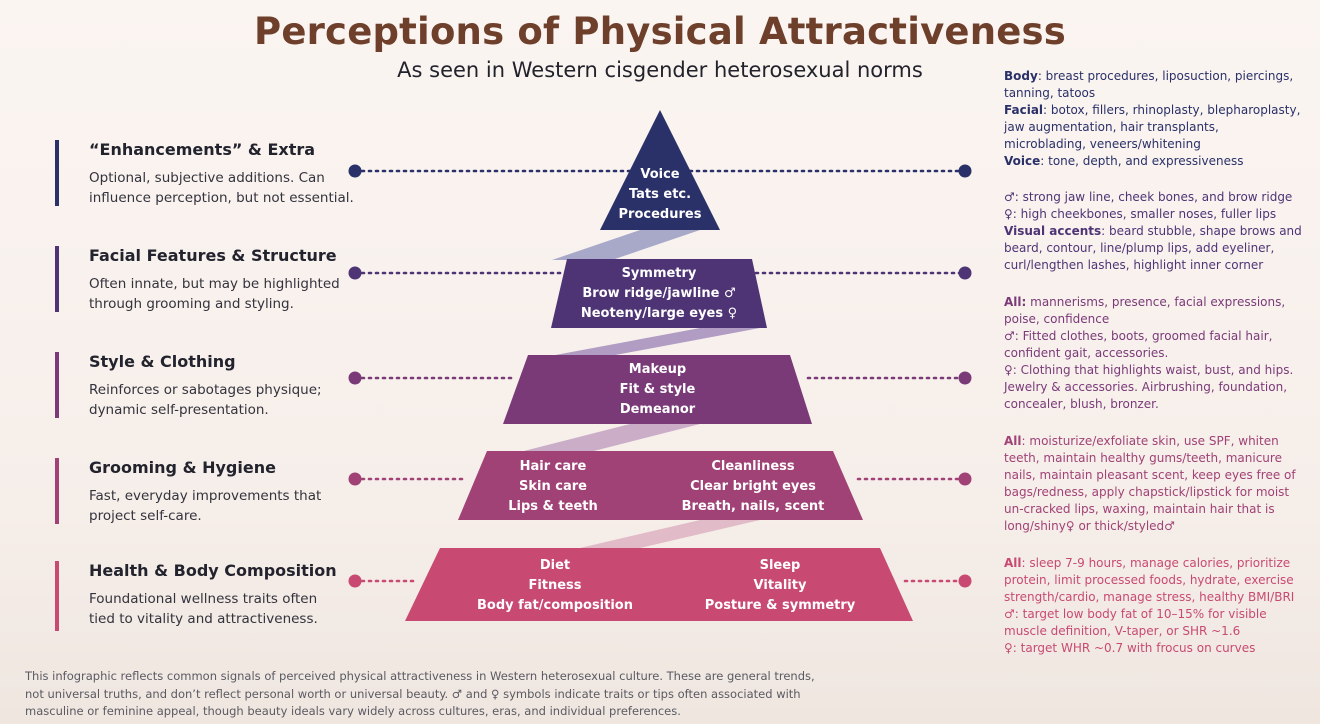 This screenshot has height=724, width=1320. What do you see at coordinates (1013, 563) in the screenshot?
I see `t5-all-label: All` at bounding box center [1013, 563].